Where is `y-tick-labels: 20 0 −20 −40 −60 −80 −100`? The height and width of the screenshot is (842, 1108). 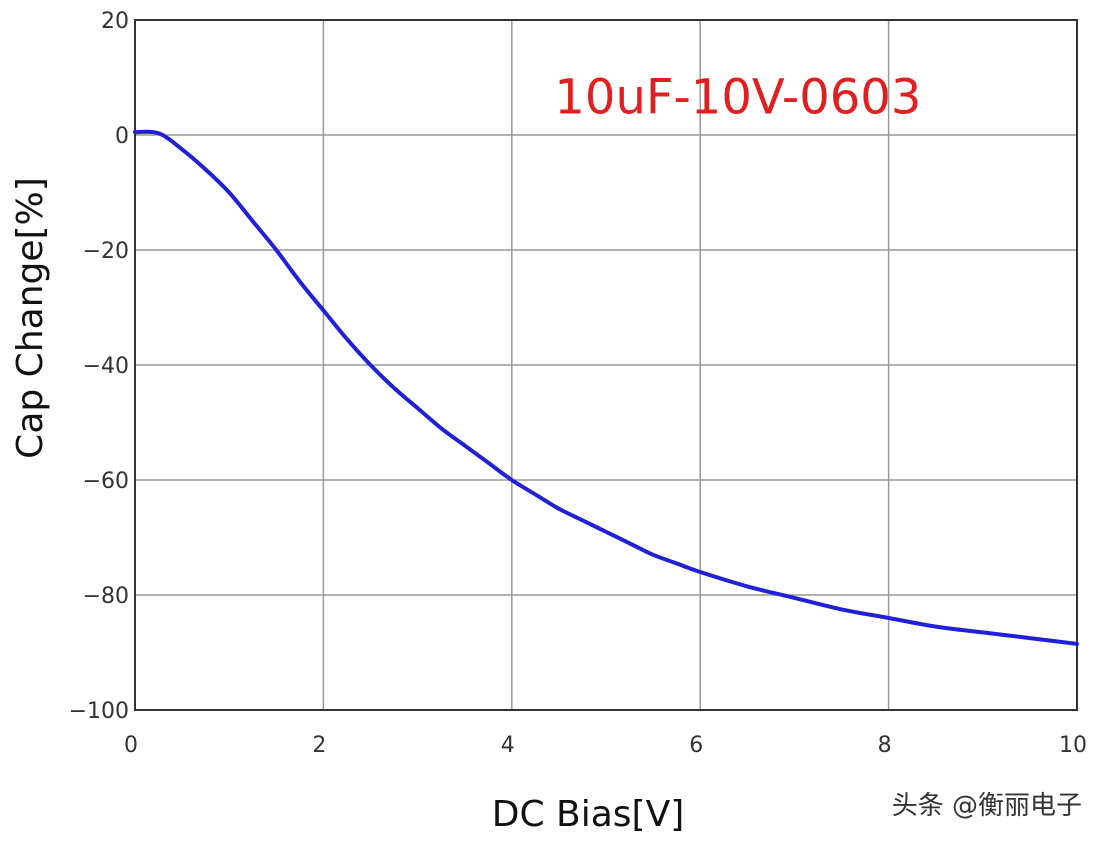
y-tick-labels: 20 0 −20 −40 −60 −80 −100 is located at coordinates (99, 366).